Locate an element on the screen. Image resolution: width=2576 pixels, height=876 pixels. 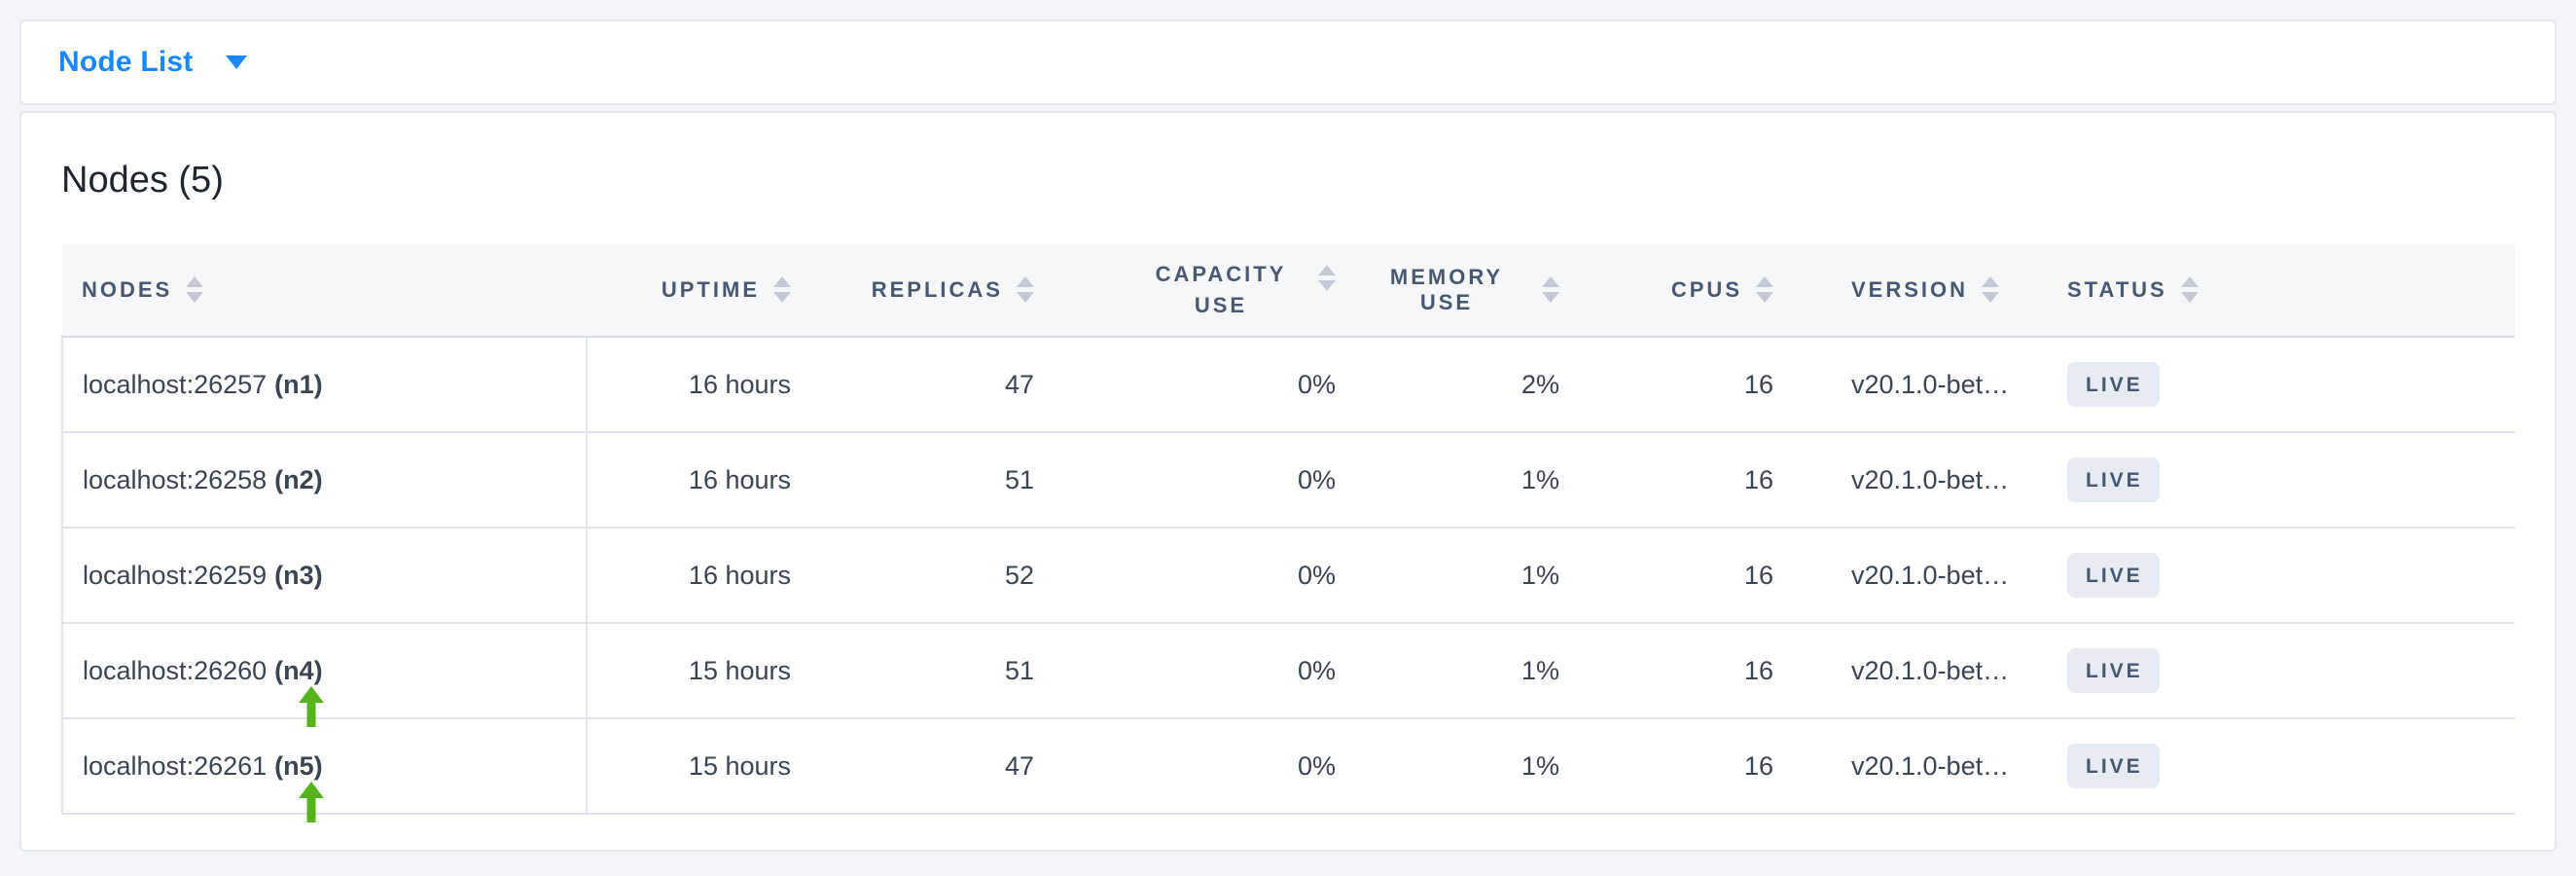
cell-memory-use: 2% is located at coordinates (1477, 385).